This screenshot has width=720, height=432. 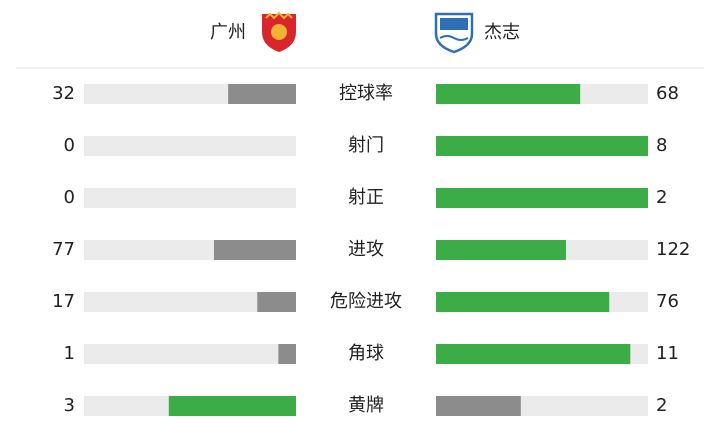 I want to click on stat-label: 射正, so click(x=366, y=197).